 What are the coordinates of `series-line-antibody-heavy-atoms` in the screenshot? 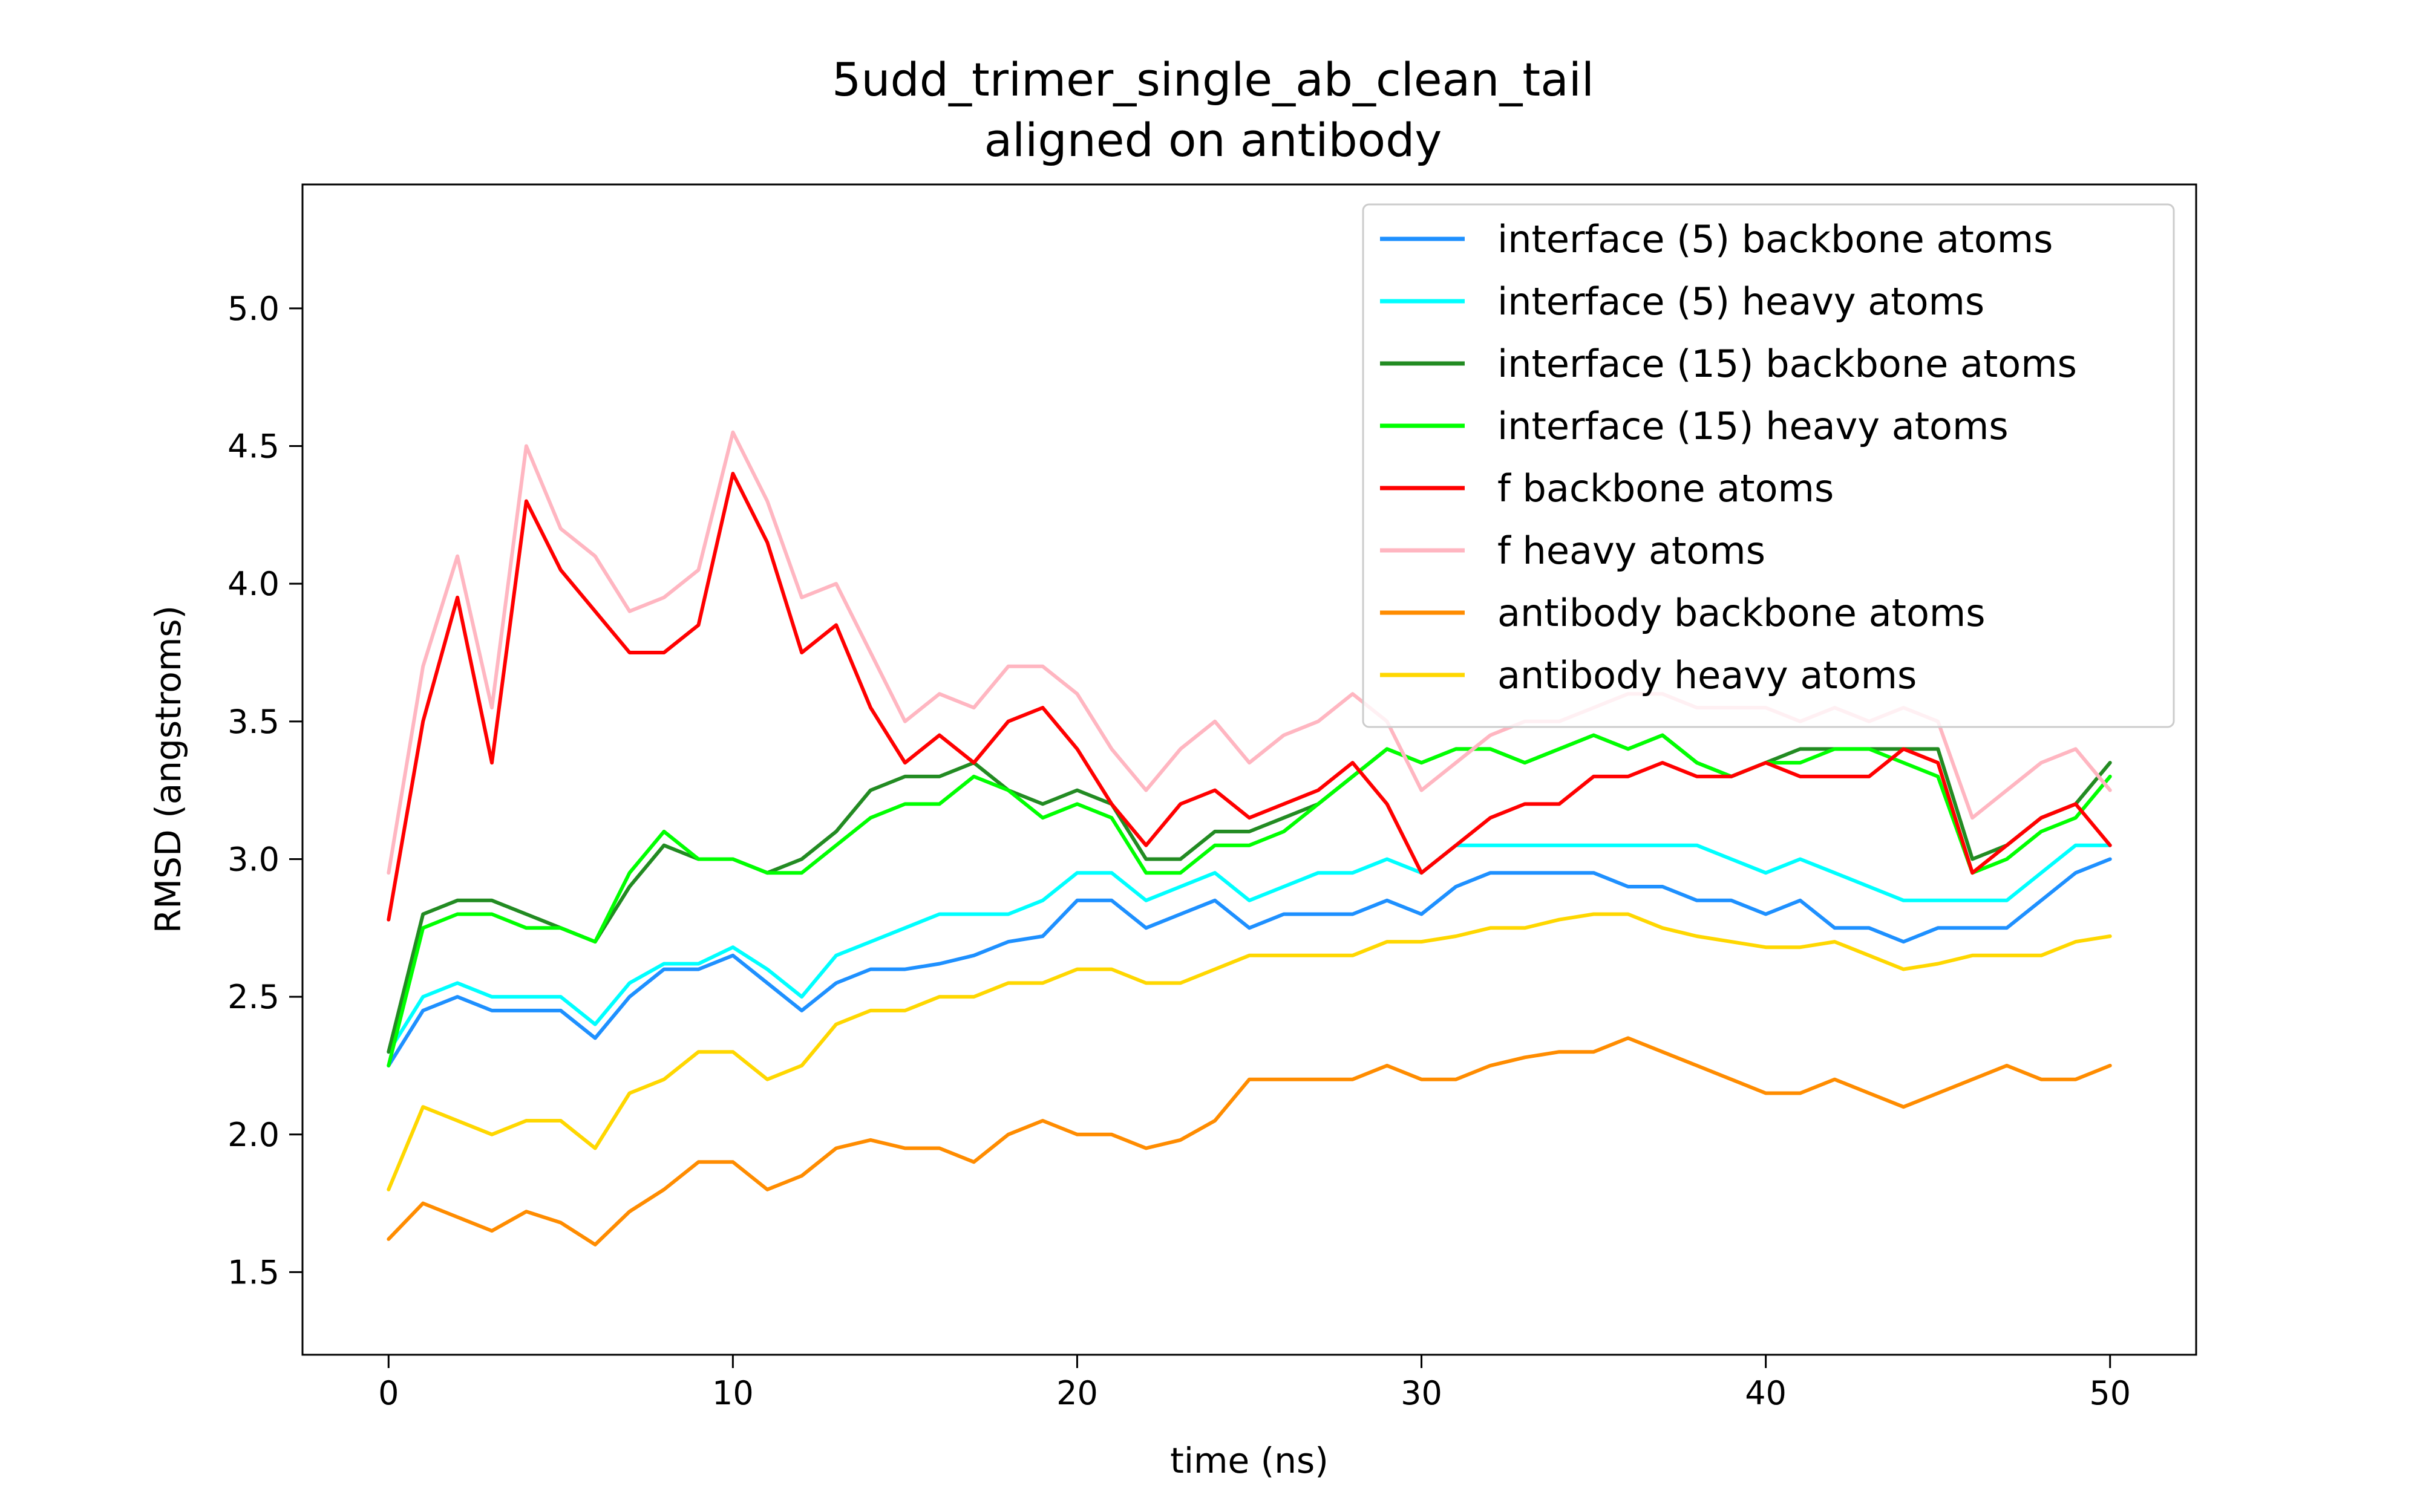 It's located at (1249, 1051).